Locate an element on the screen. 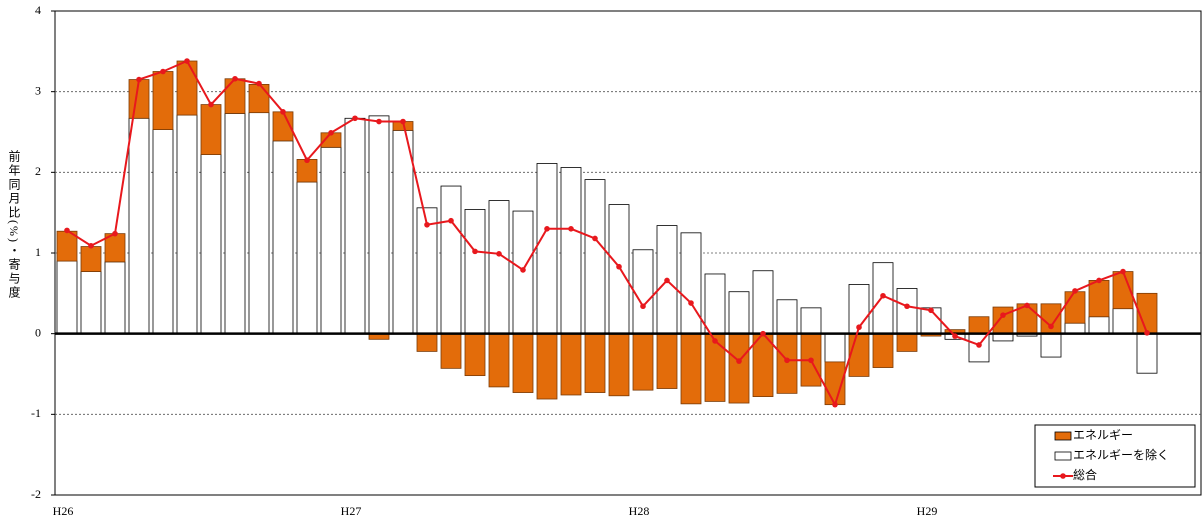  y-axis-label: 前年同月比(%)・寄与度 is located at coordinates (14, 224).